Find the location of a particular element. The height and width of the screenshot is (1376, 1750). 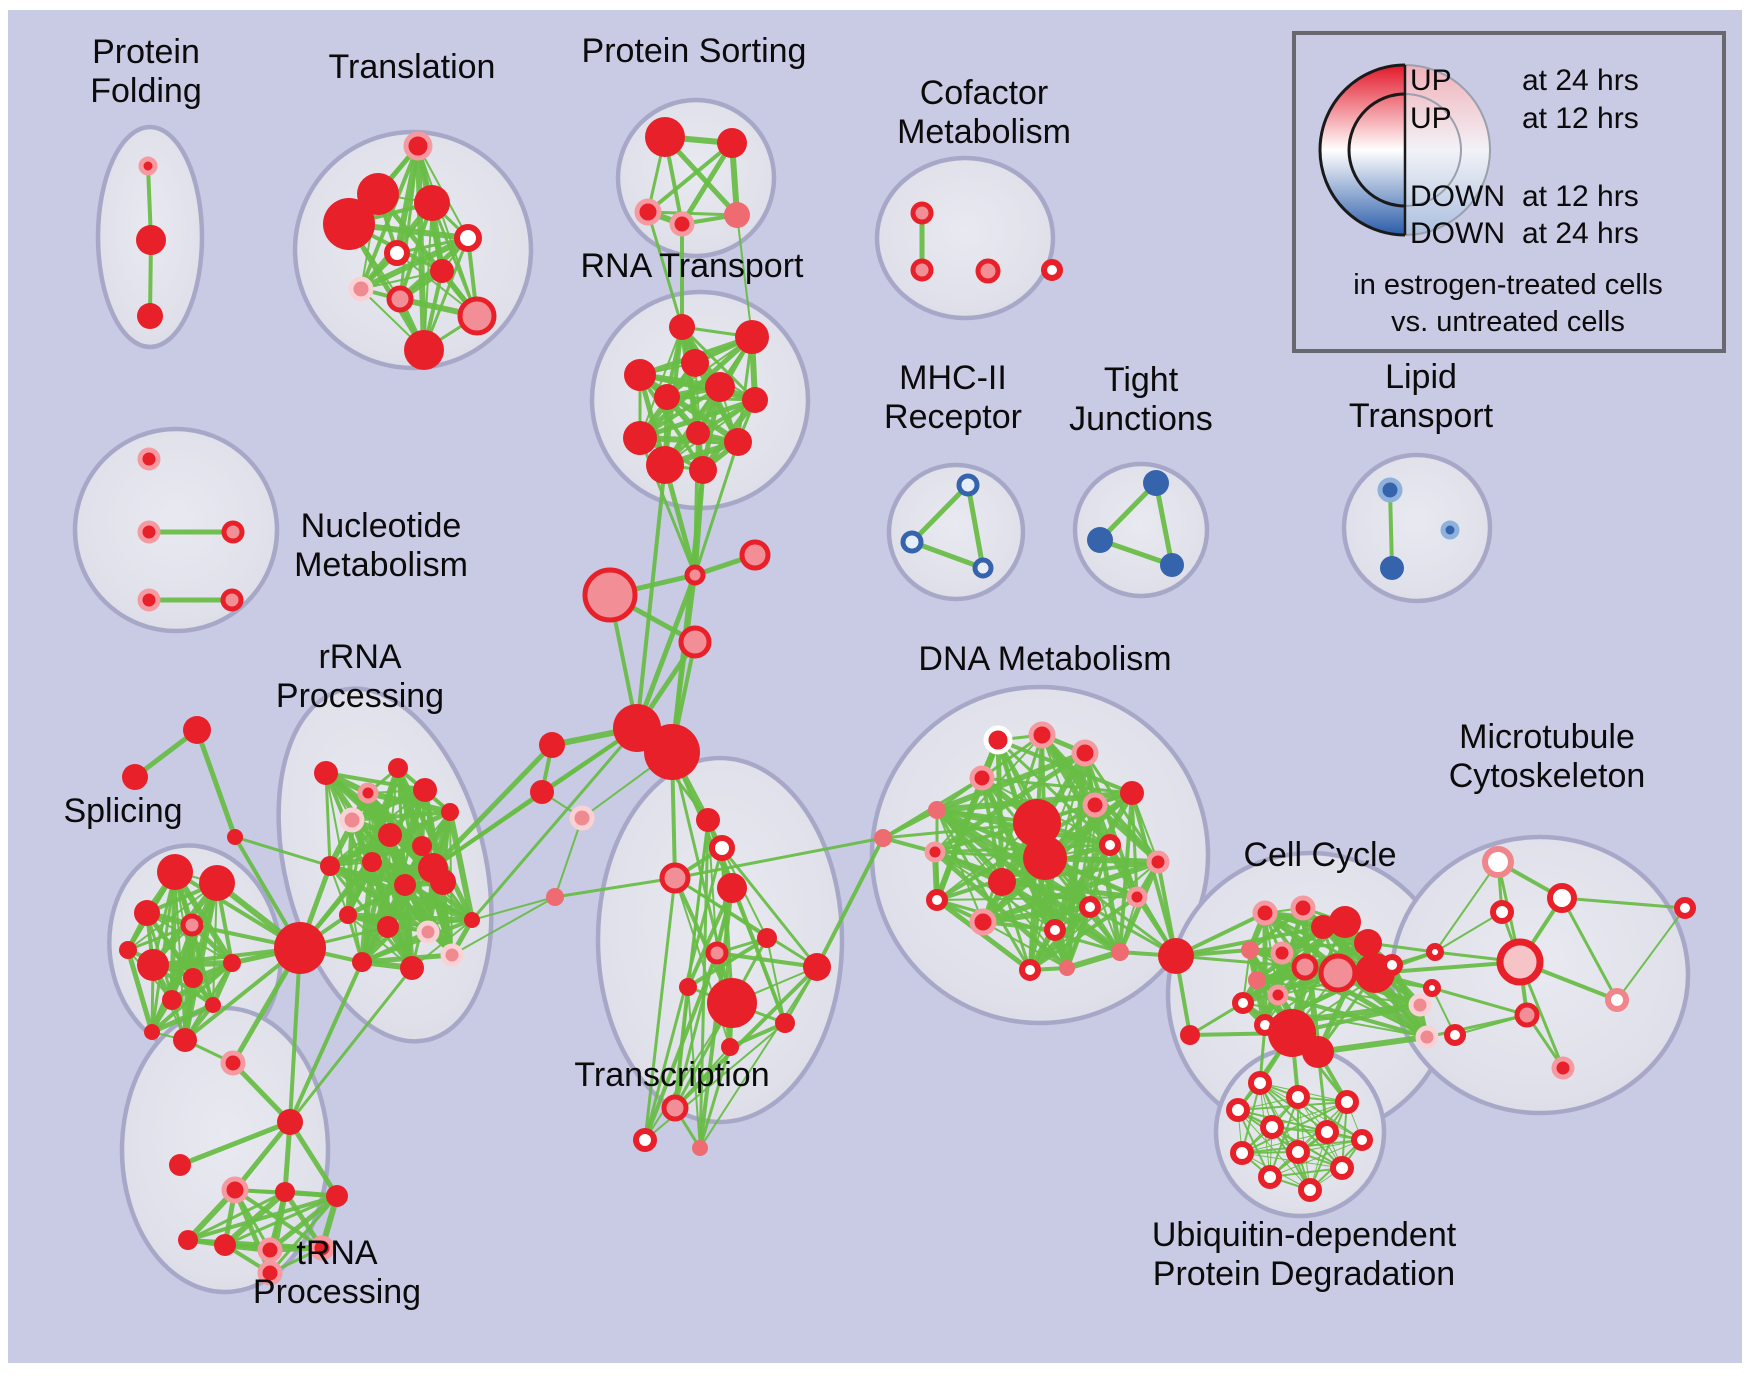

cluster-label-ubiquitin-degradation-line2: Protein Degradation is located at coordinates (1304, 1274).